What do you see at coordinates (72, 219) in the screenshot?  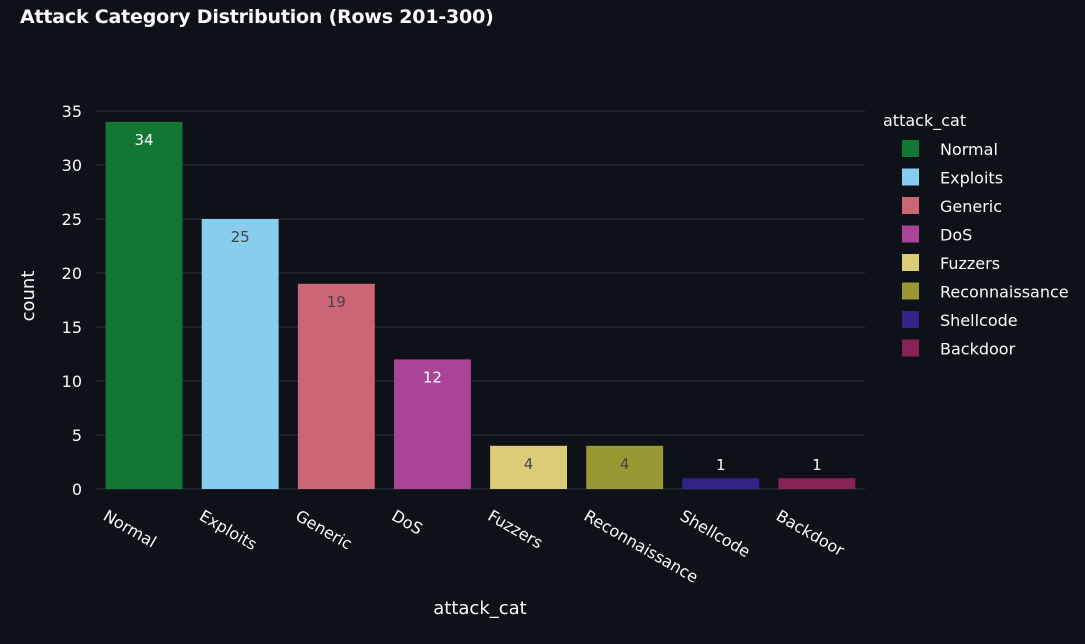 I see `y-tick-label: 25` at bounding box center [72, 219].